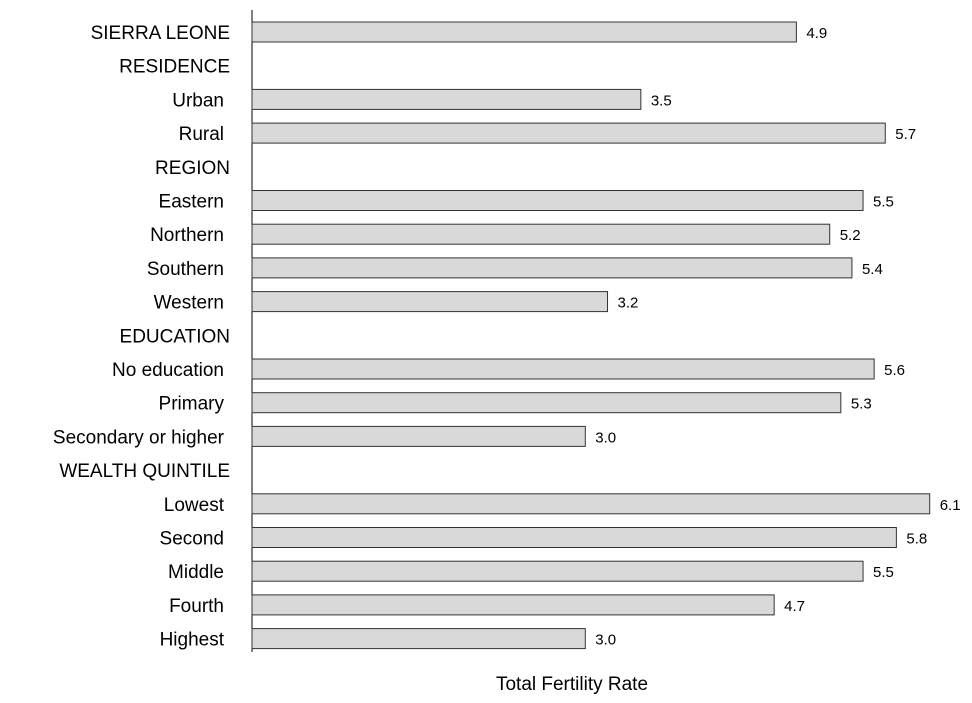  What do you see at coordinates (144, 471) in the screenshot?
I see `group-header-label: WEALTH QUINTILE` at bounding box center [144, 471].